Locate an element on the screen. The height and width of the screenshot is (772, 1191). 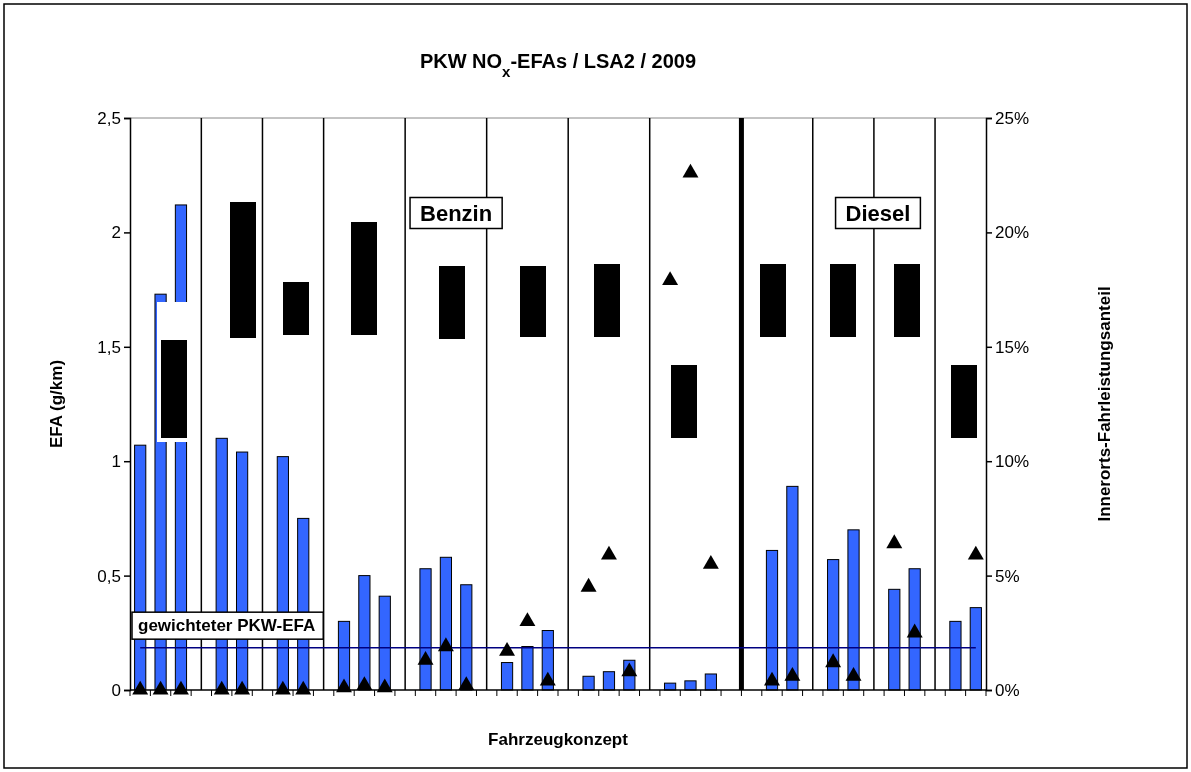
y2-tick-label: 10% is located at coordinates (1012, 462).